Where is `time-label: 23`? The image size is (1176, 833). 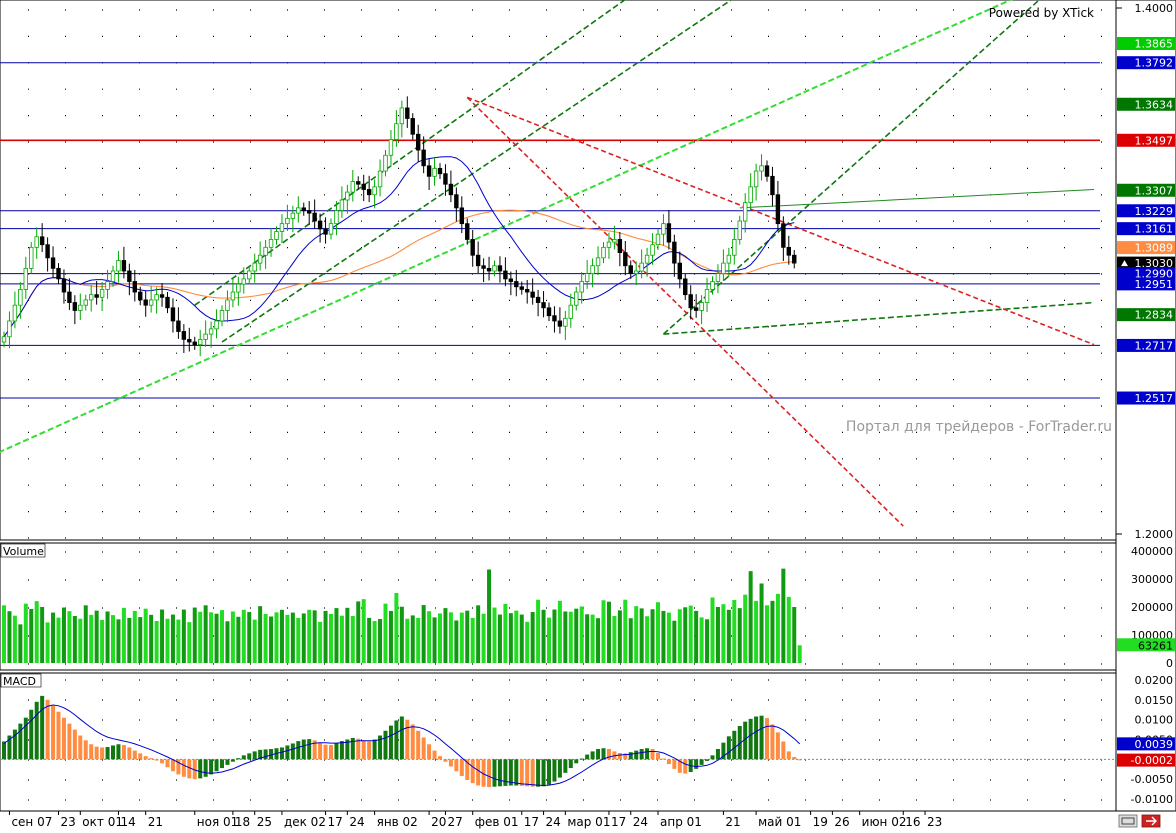 time-label: 23 is located at coordinates (934, 822).